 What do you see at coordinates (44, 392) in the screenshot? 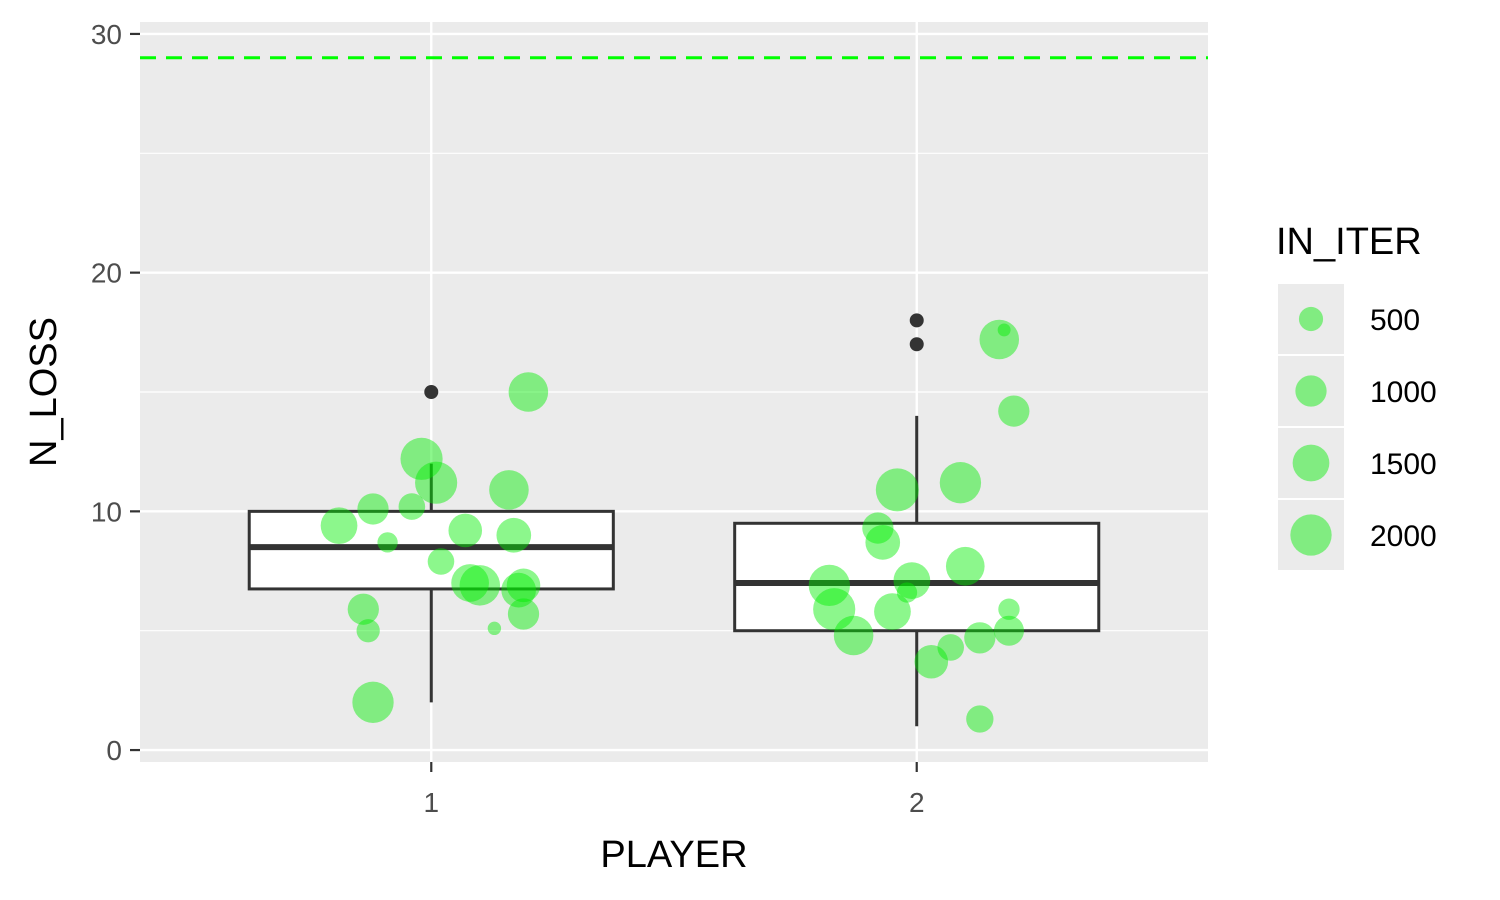
I see `y-axis-title: N_LOSS` at bounding box center [44, 392].